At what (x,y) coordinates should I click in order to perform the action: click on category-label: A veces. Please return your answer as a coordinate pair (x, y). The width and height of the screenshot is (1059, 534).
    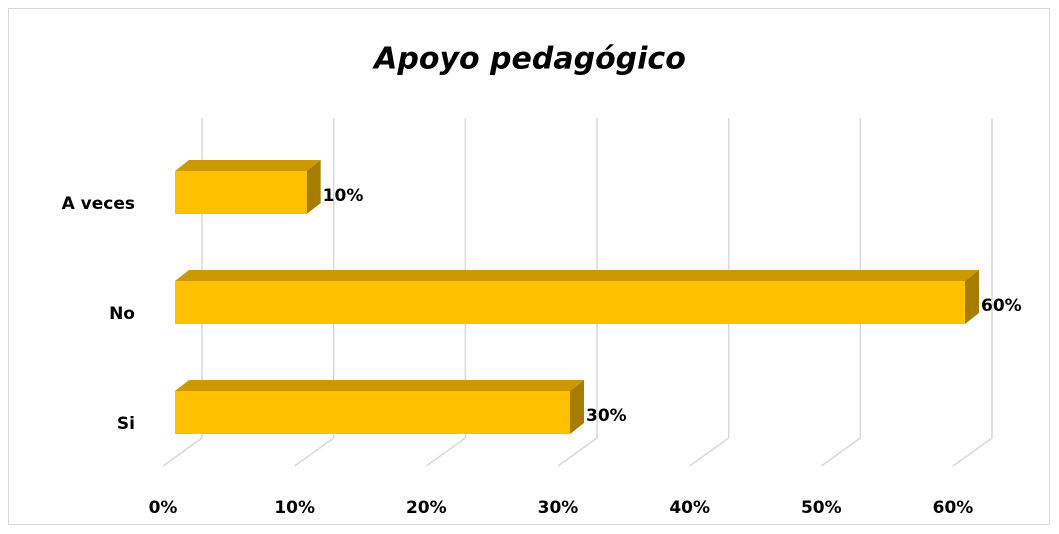
    Looking at the image, I should click on (98, 204).